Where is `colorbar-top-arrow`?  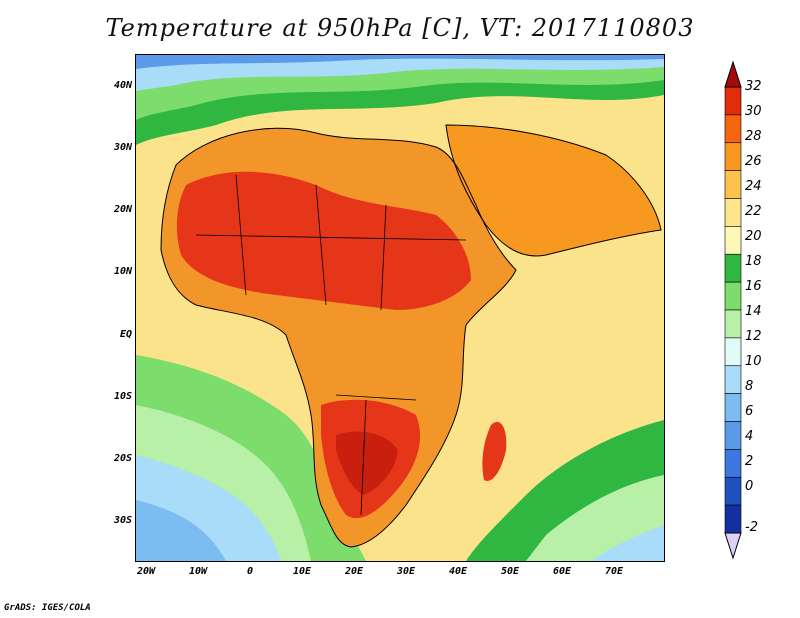
colorbar-top-arrow is located at coordinates (733, 74).